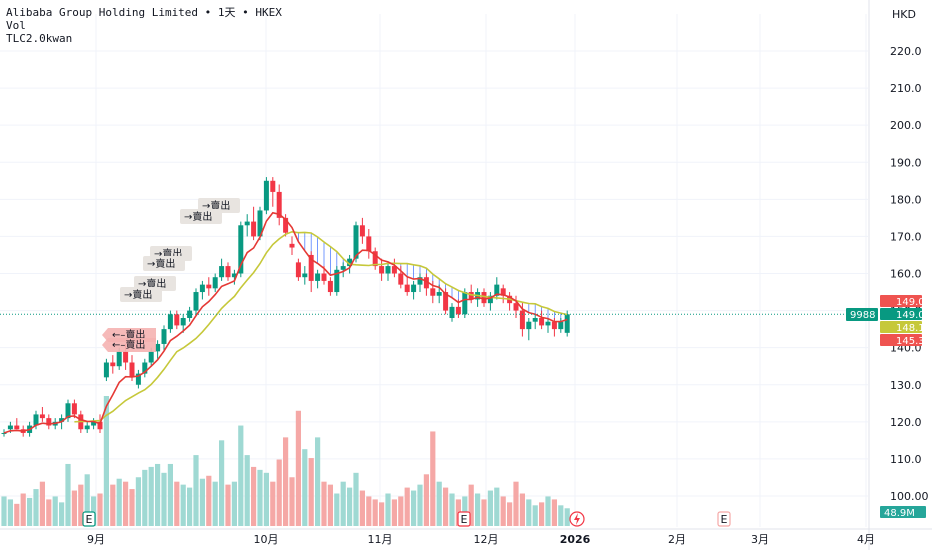 This screenshot has width=932, height=550. I want to click on x-tick-label: 2026, so click(575, 539).